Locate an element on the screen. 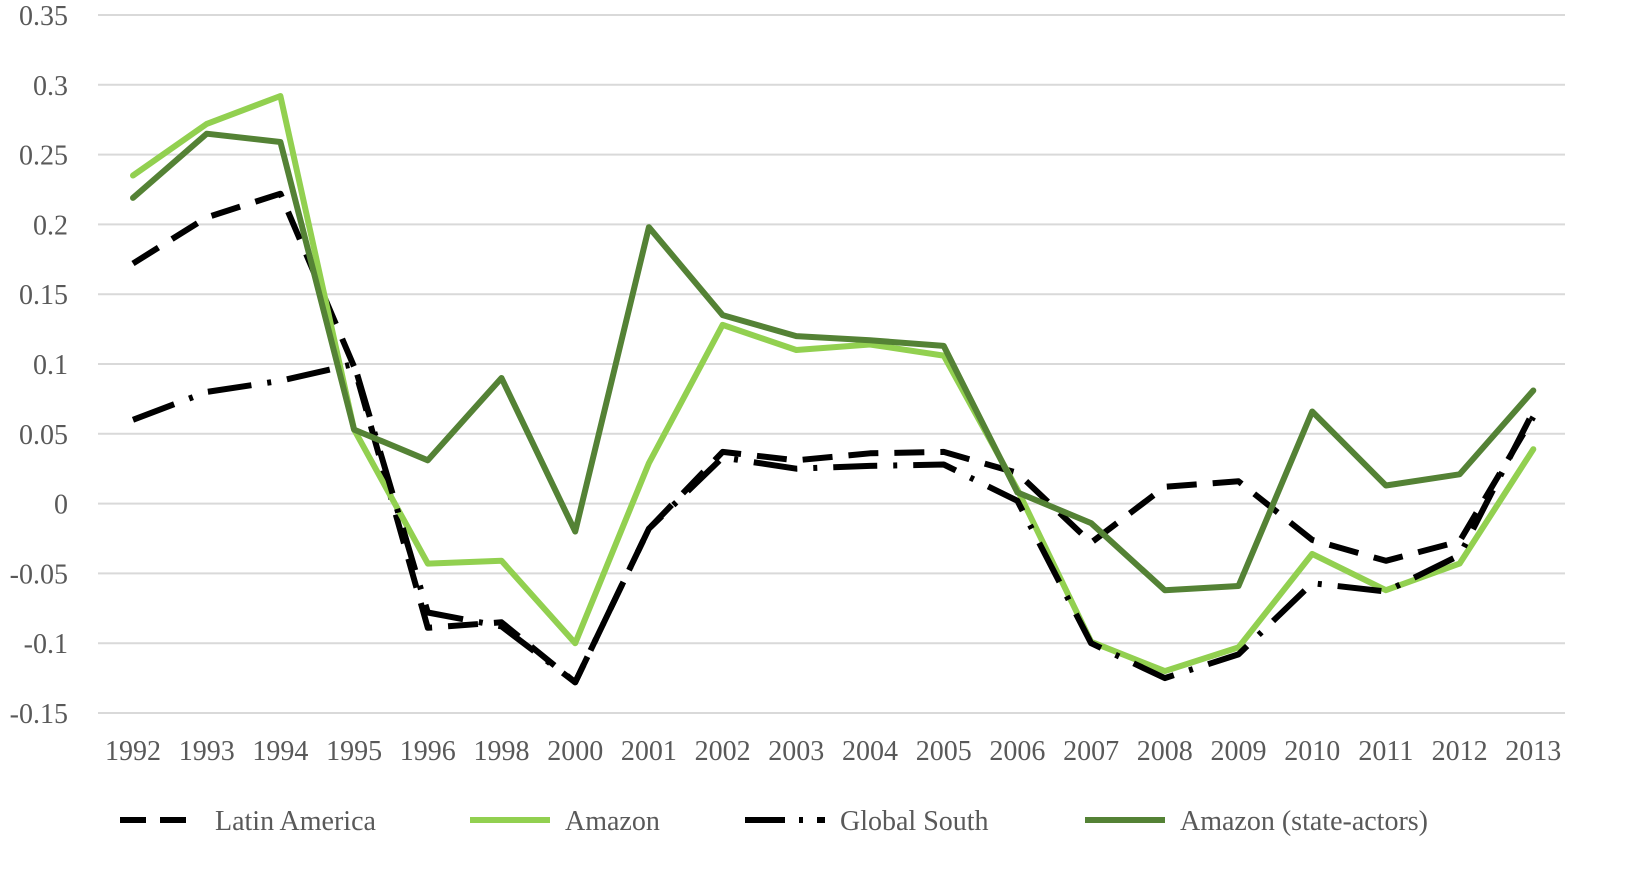 Image resolution: width=1625 pixels, height=870 pixels. x-tick-label: 2011 is located at coordinates (1385, 751).